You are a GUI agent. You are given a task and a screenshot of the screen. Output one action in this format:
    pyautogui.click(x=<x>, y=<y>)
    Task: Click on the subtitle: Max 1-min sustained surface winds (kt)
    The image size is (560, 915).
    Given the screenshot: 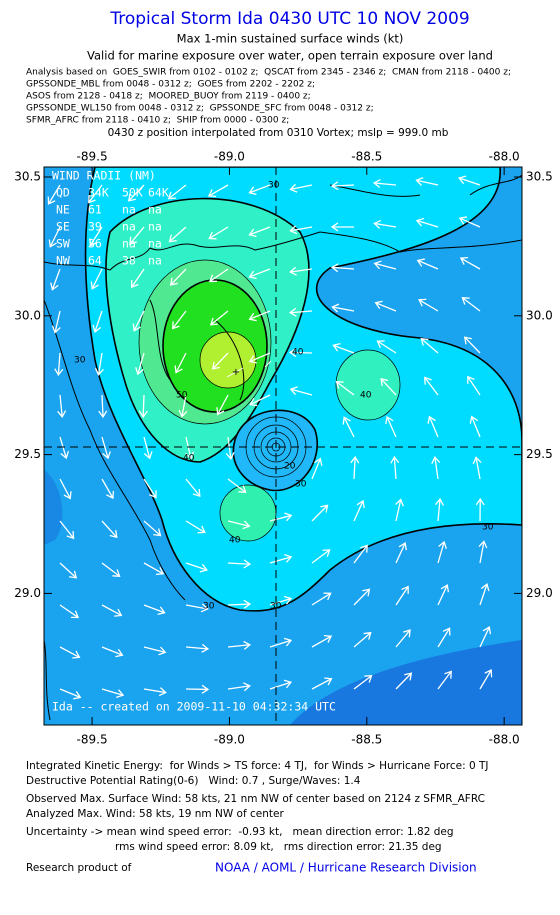 What is the action you would take?
    pyautogui.click(x=290, y=39)
    